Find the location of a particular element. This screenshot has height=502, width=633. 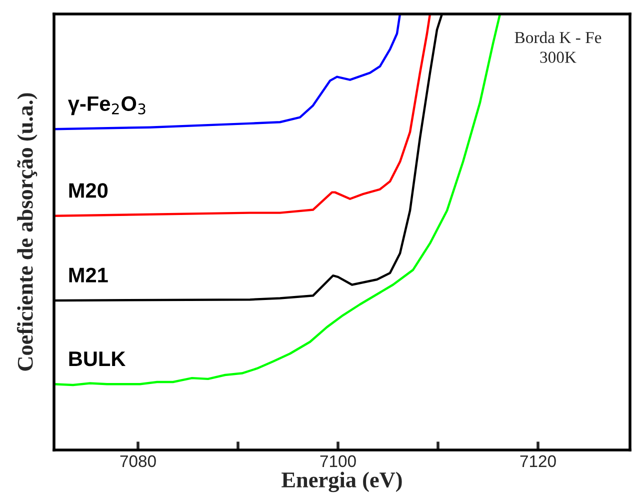

series-label: M21 is located at coordinates (88, 275).